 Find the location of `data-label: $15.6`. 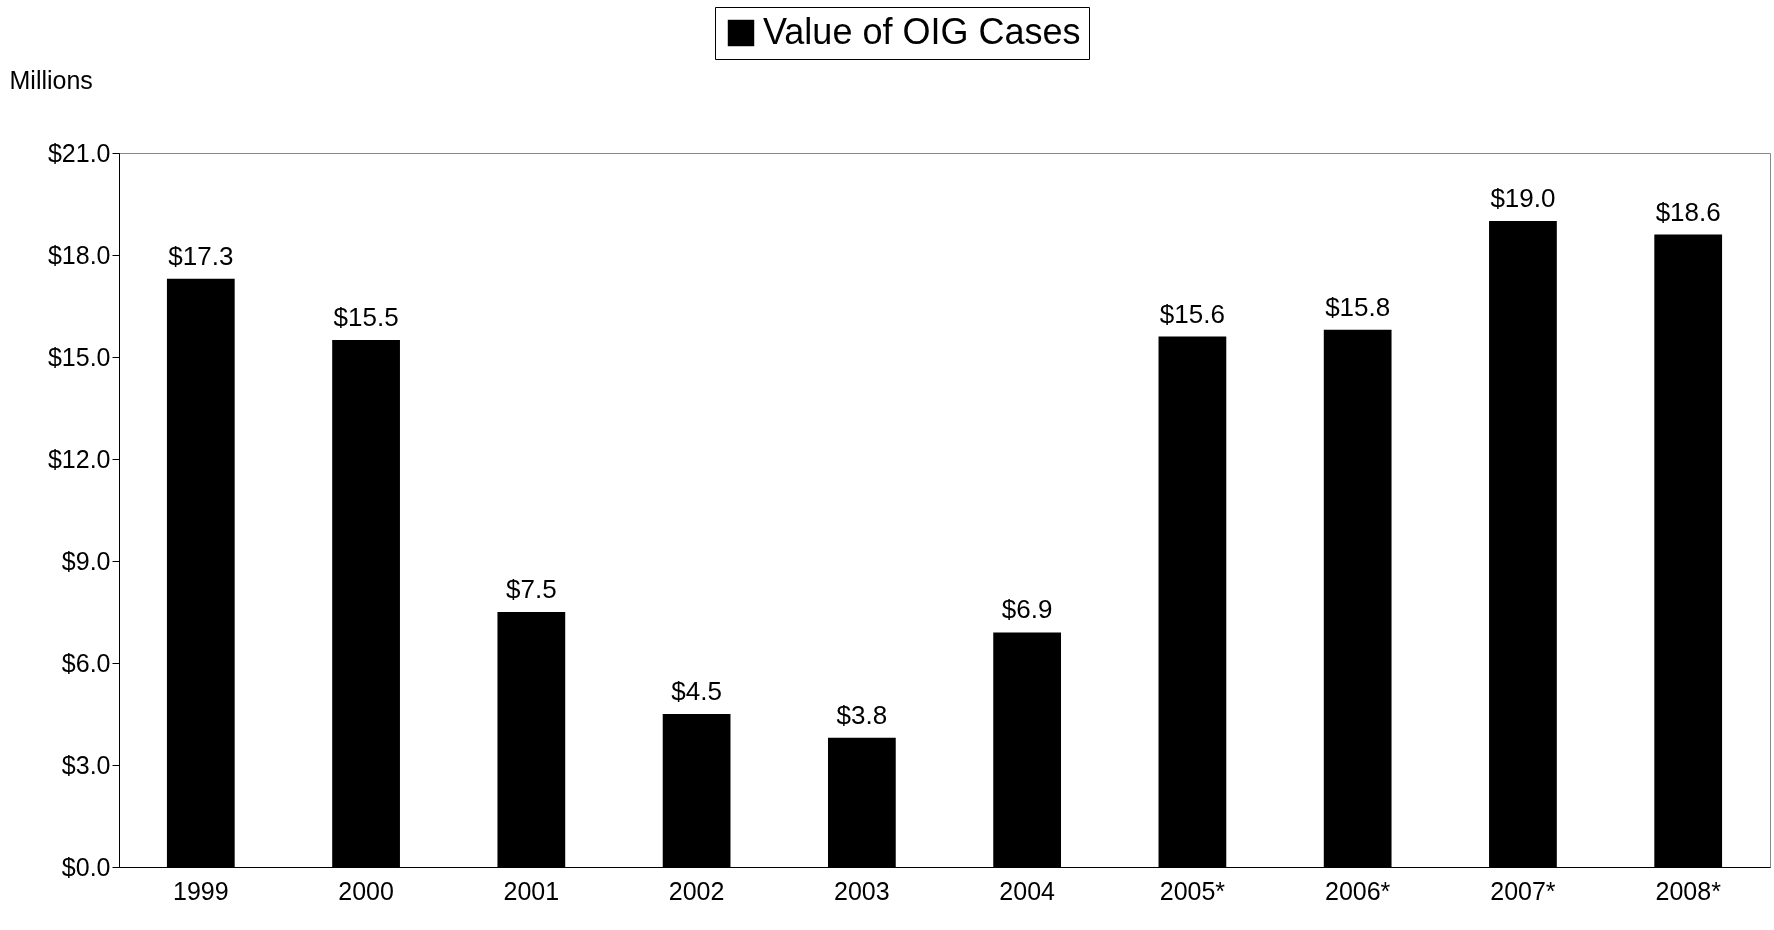

data-label: $15.6 is located at coordinates (1192, 313).